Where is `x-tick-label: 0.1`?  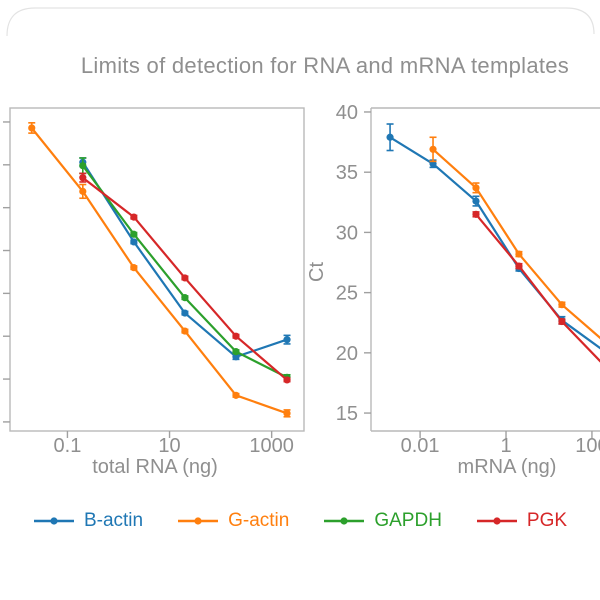 x-tick-label: 0.1 is located at coordinates (68, 446).